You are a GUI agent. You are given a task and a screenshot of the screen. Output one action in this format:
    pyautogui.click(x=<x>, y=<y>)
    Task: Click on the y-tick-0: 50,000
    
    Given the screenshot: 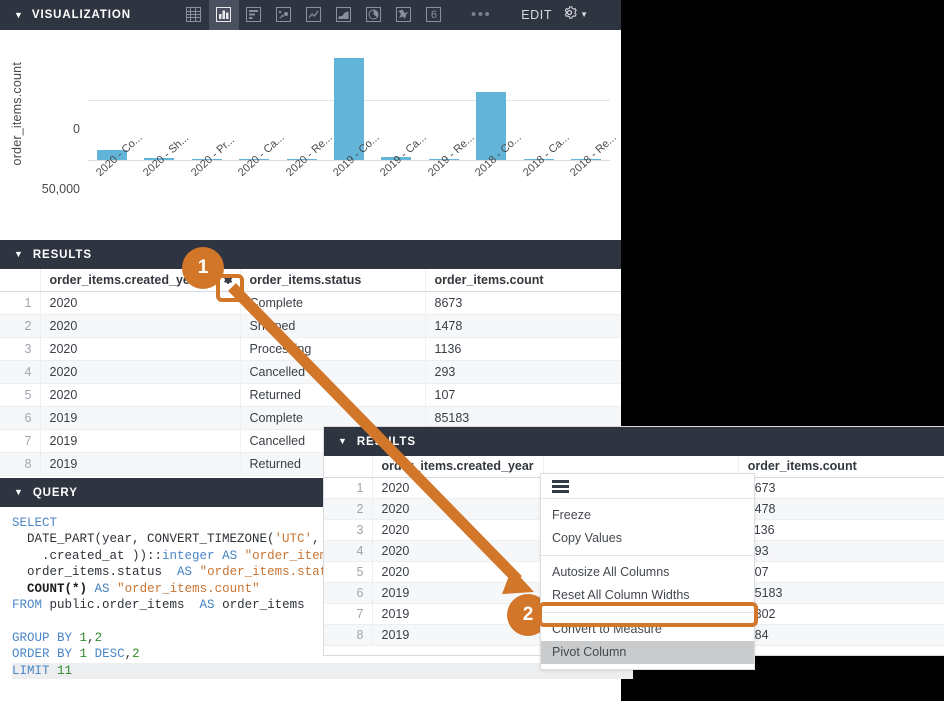 What is the action you would take?
    pyautogui.click(x=60, y=189)
    